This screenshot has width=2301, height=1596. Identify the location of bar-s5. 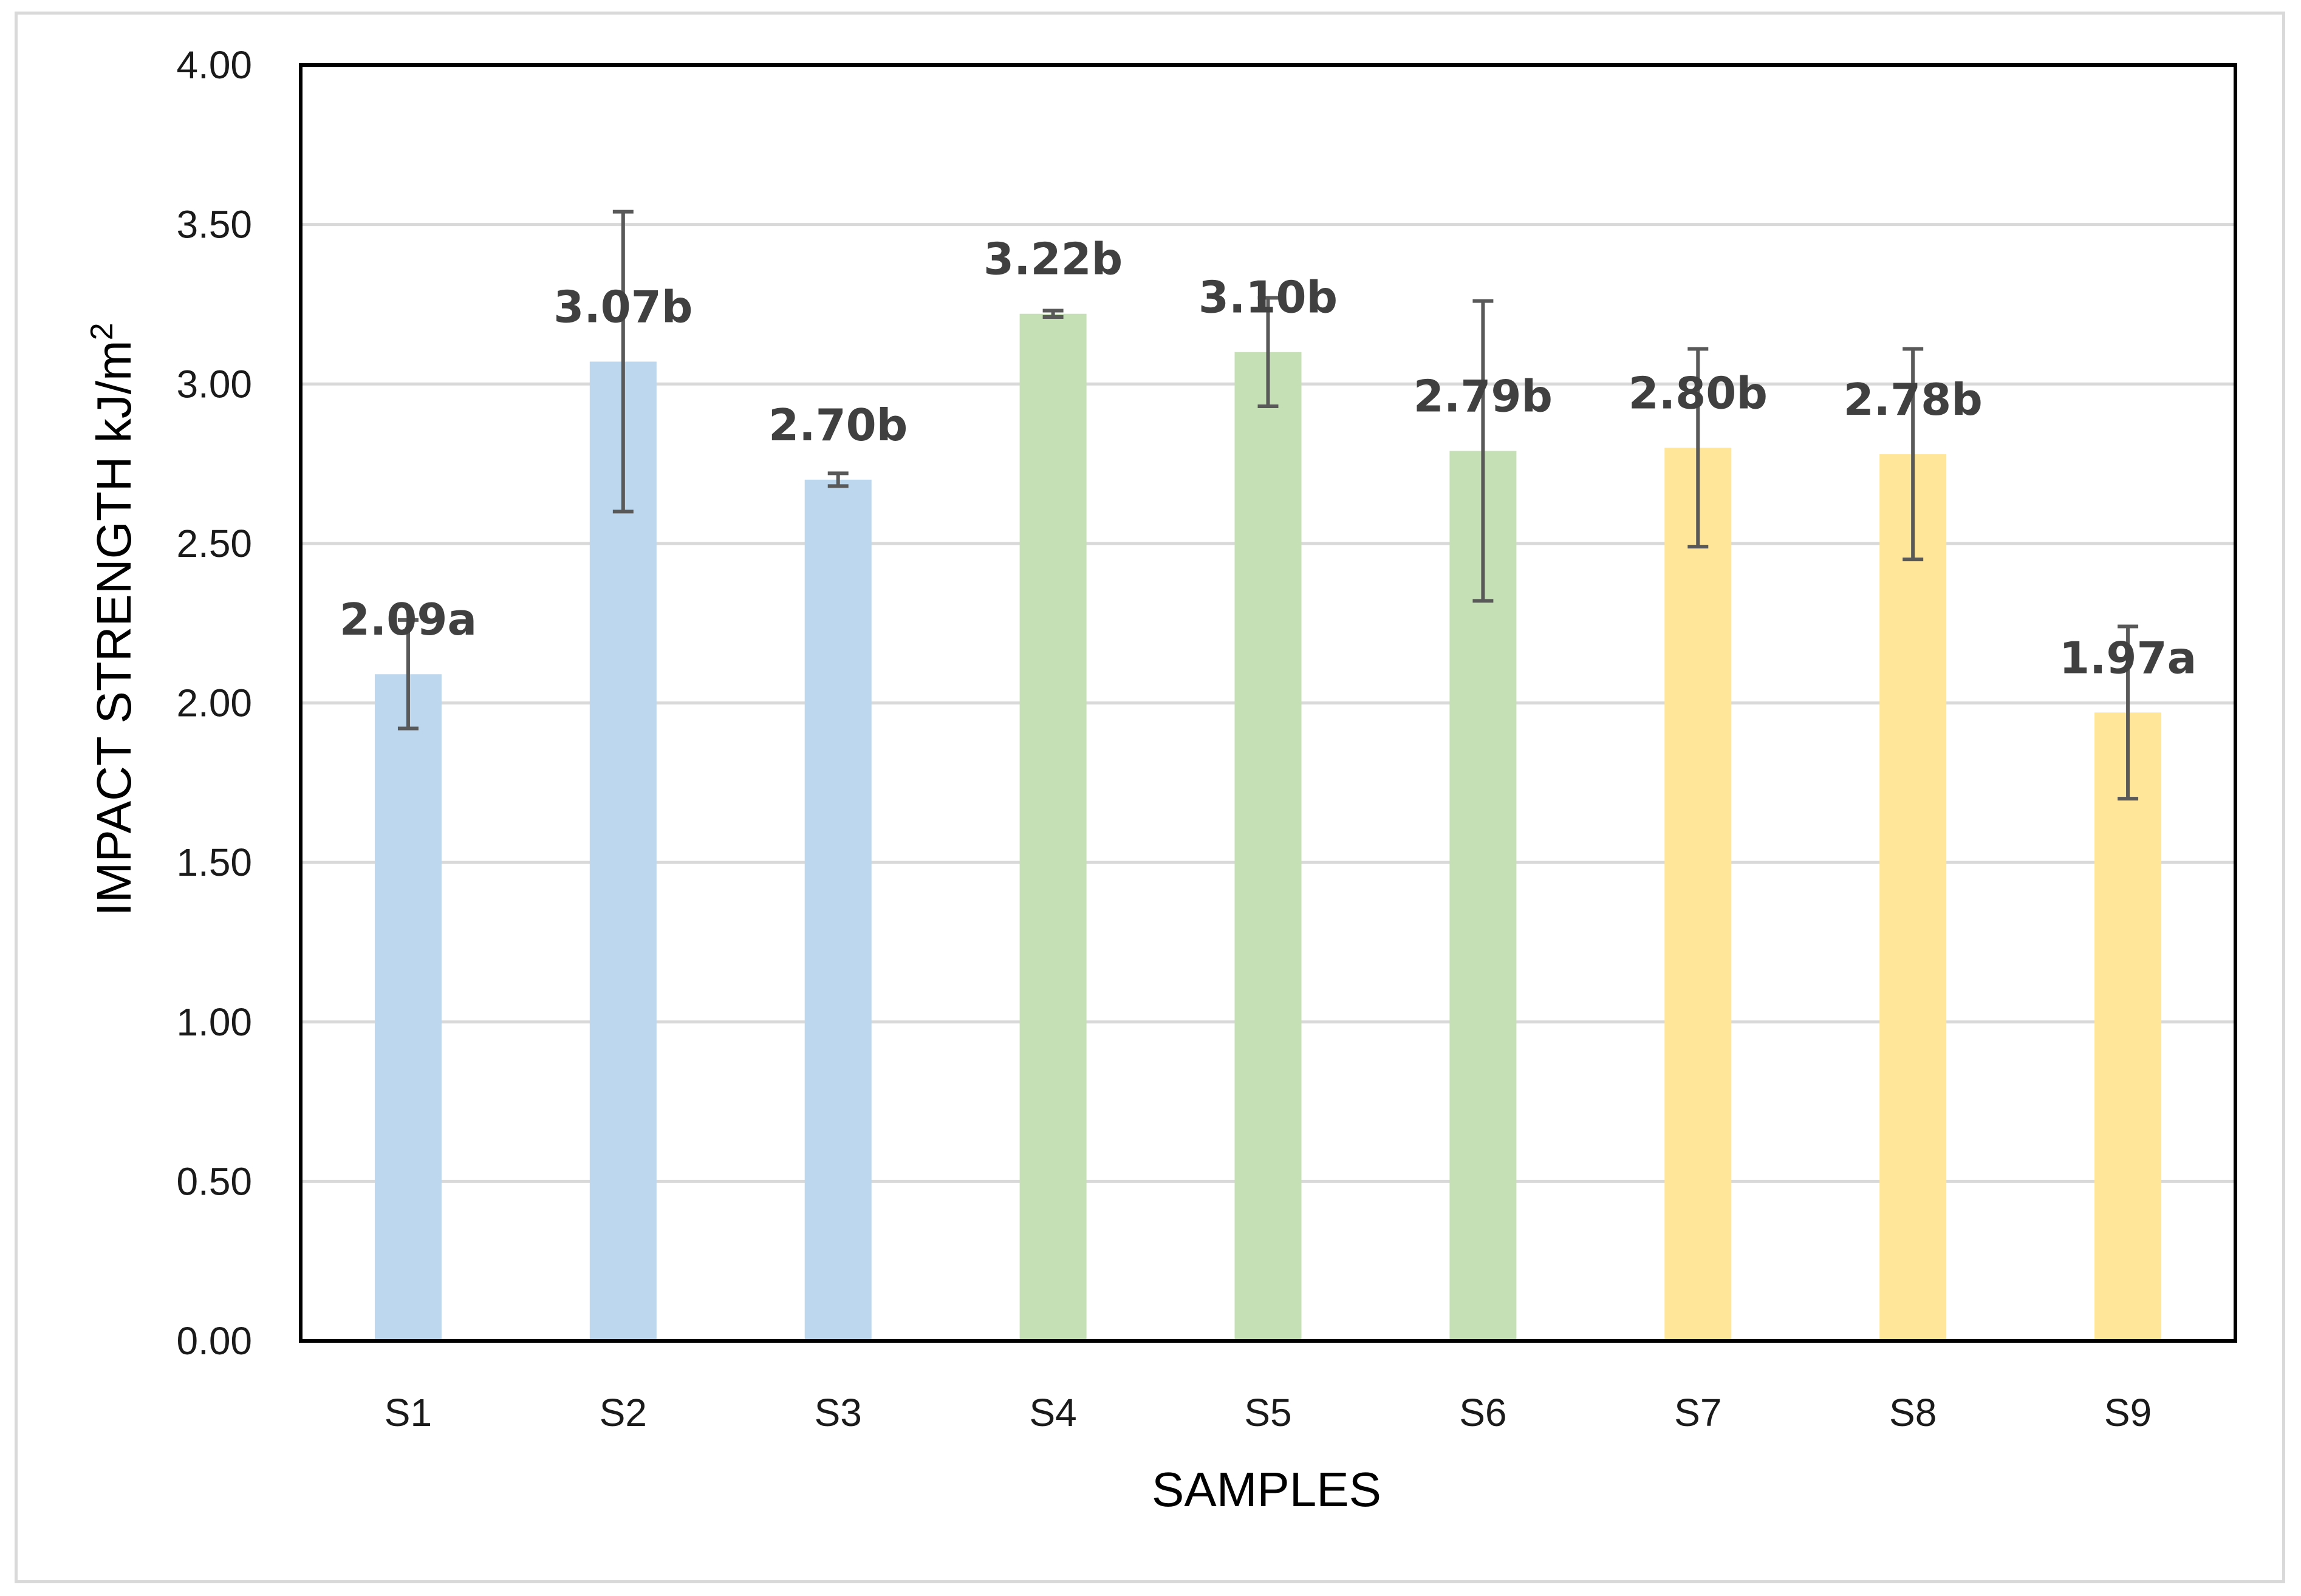
(1268, 846).